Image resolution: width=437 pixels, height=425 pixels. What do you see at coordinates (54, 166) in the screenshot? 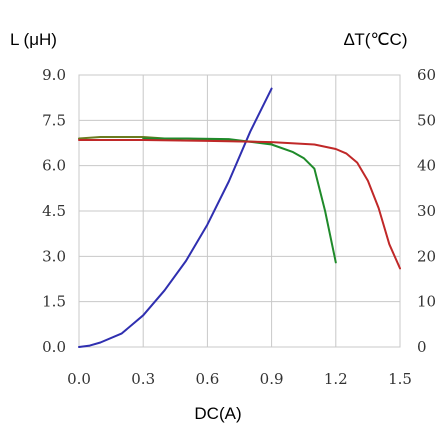
I see `left-y-tick-label: 6.0` at bounding box center [54, 166].